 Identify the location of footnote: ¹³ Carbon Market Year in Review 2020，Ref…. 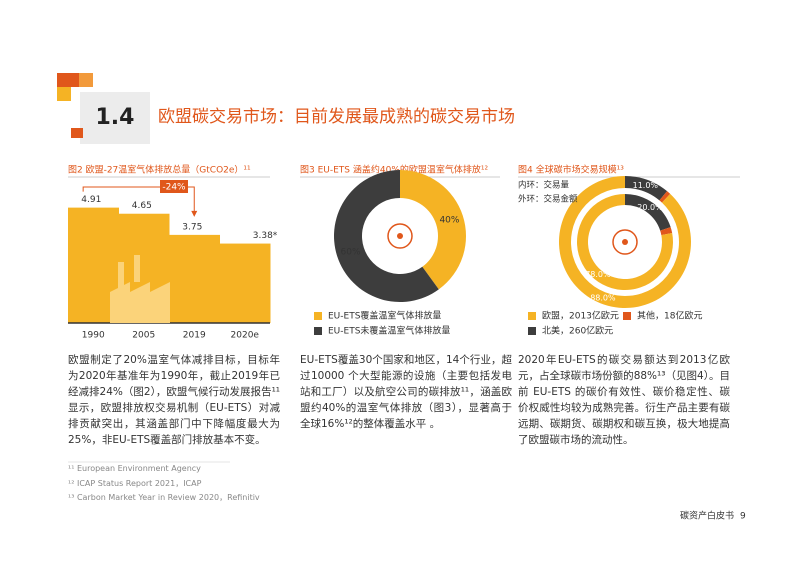
(164, 497).